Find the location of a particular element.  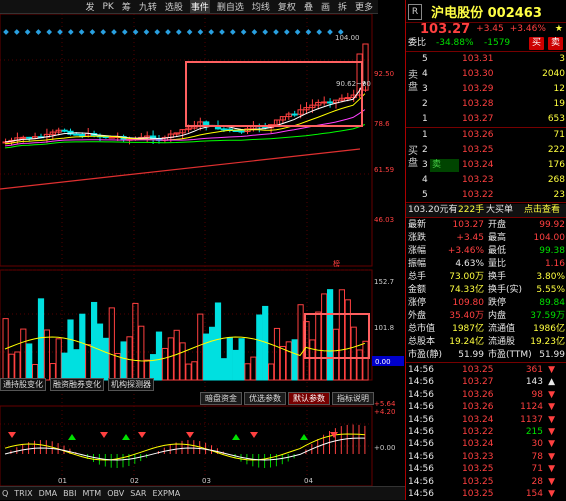

quote-label: 最高 is located at coordinates (497, 238).